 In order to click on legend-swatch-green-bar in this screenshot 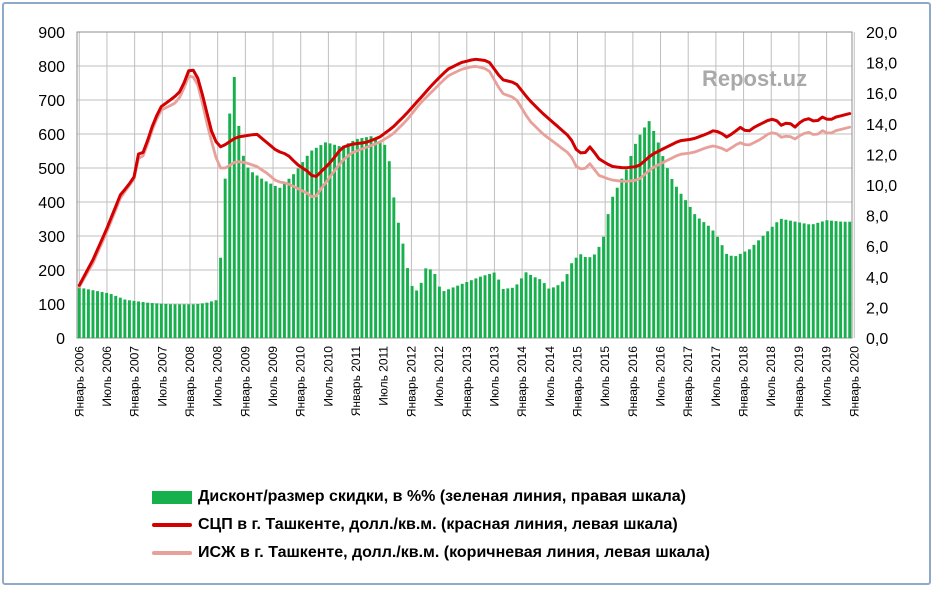, I will do `click(172, 497)`.